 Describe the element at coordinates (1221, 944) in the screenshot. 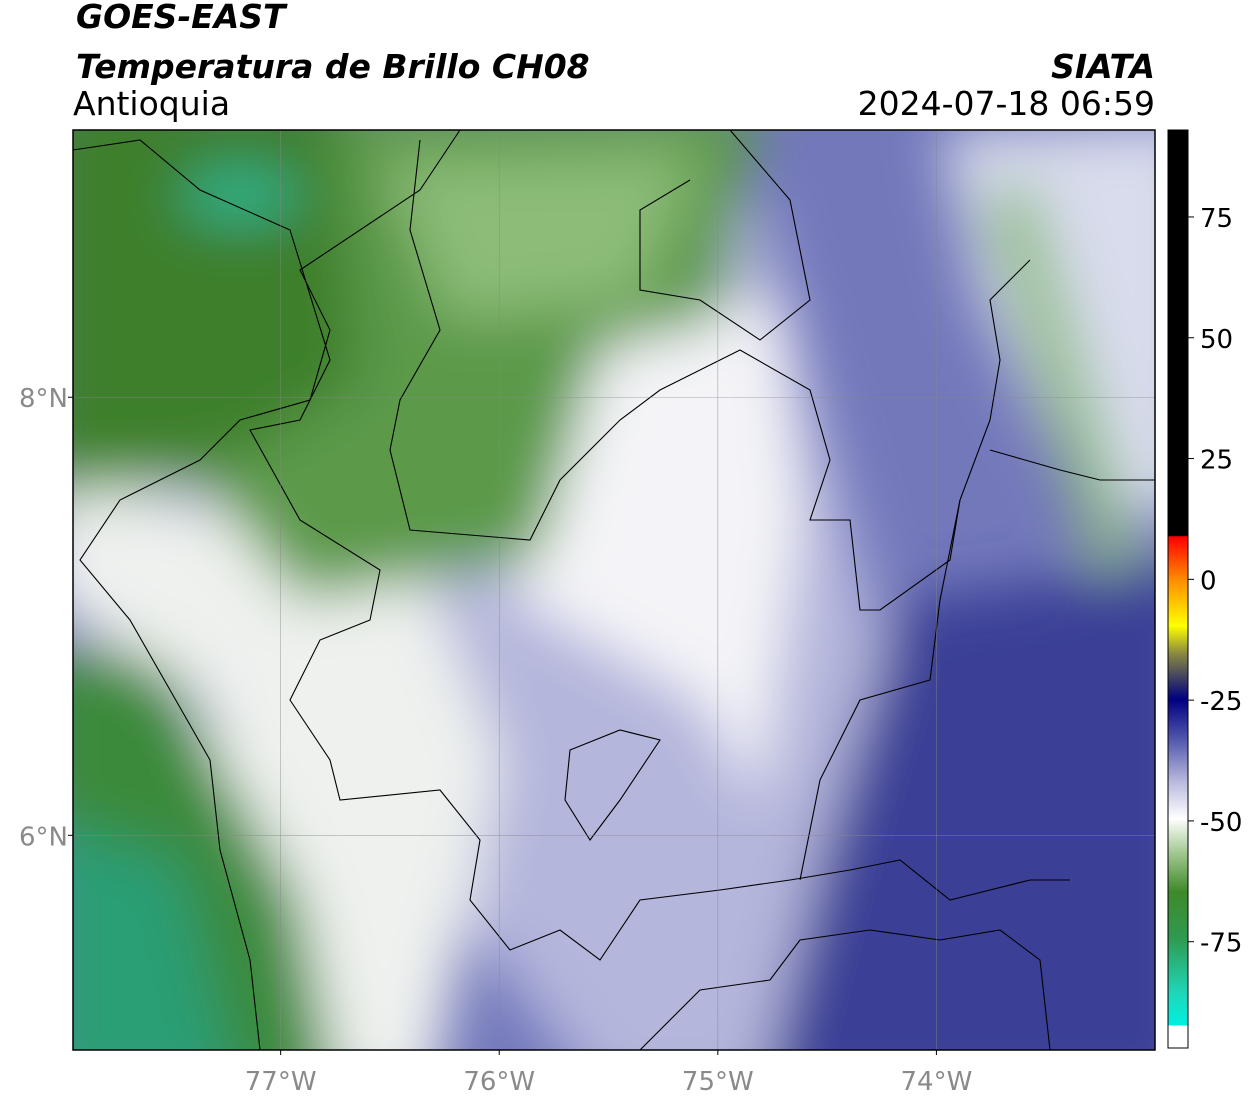

I see `colorbar-tick-label: -75` at that location.